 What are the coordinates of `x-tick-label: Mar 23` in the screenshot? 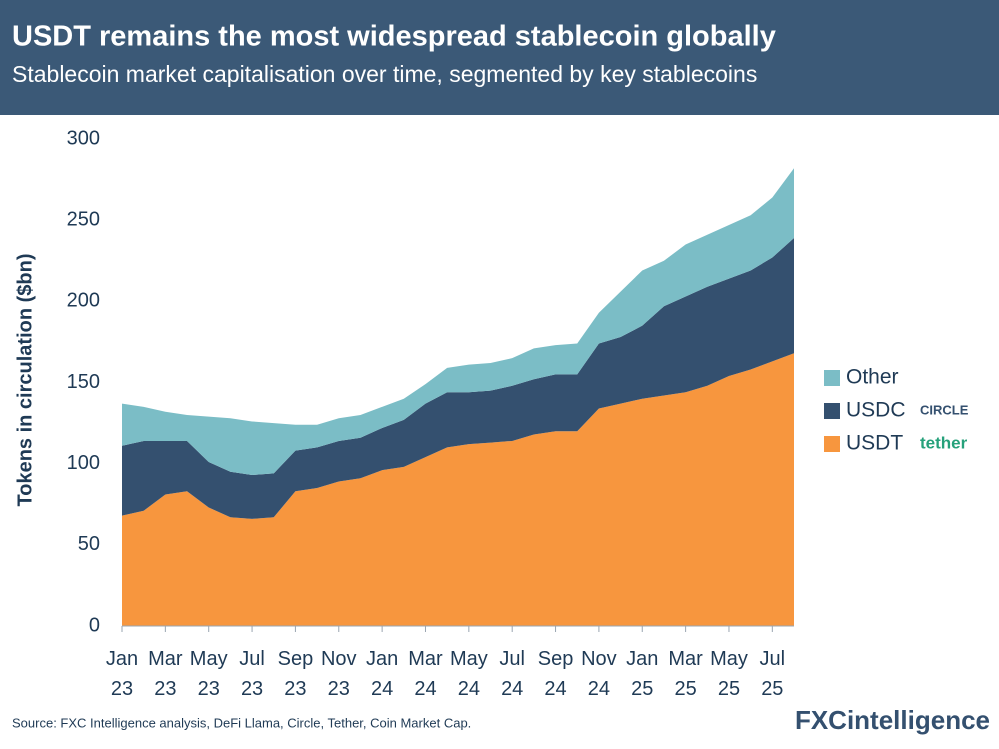 It's located at (165, 674).